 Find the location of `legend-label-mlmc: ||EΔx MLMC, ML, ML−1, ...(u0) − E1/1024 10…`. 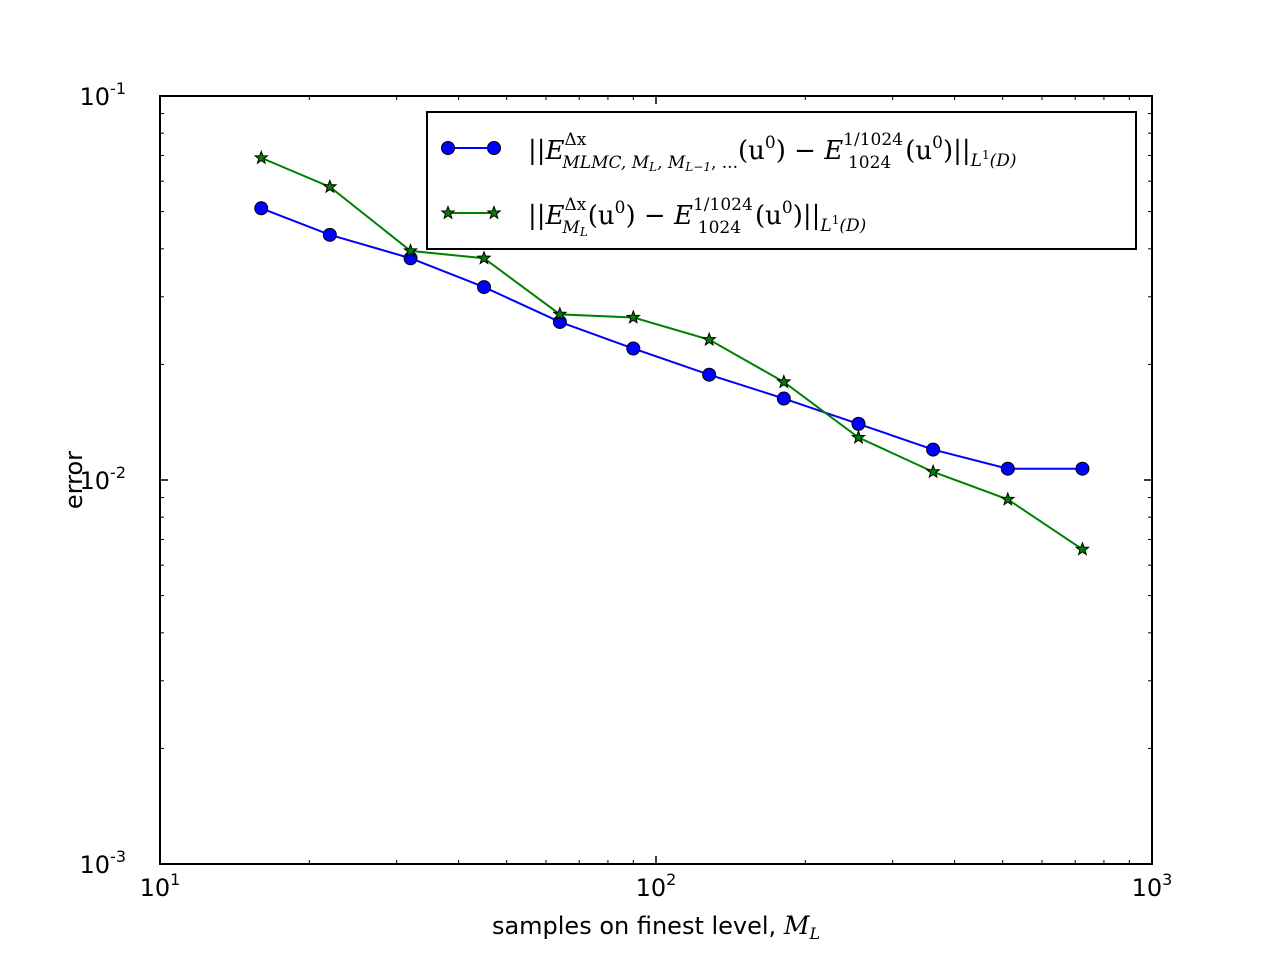

legend-label-mlmc: ||EΔx MLMC, ML, ML−1, ...(u0) − E1/1024 10… is located at coordinates (772, 152).